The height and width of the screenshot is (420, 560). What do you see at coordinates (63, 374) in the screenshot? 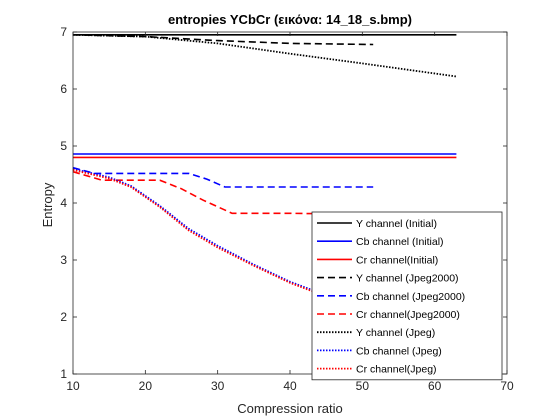
I see `y-tick-label: 1` at bounding box center [63, 374].